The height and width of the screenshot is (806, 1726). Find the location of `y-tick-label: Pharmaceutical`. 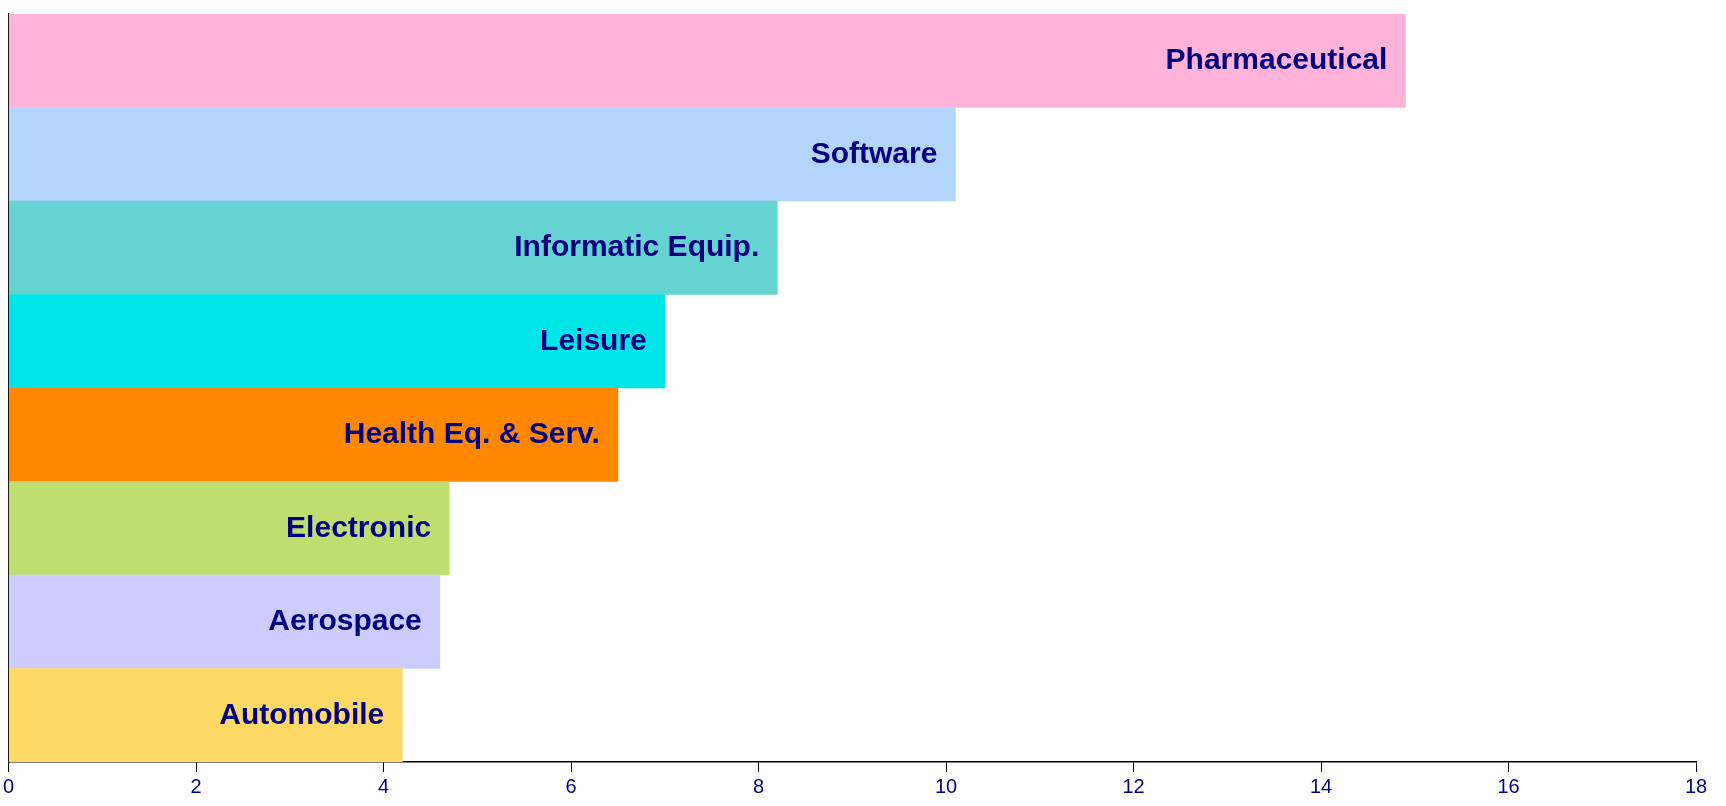

y-tick-label: Pharmaceutical is located at coordinates (1276, 59).